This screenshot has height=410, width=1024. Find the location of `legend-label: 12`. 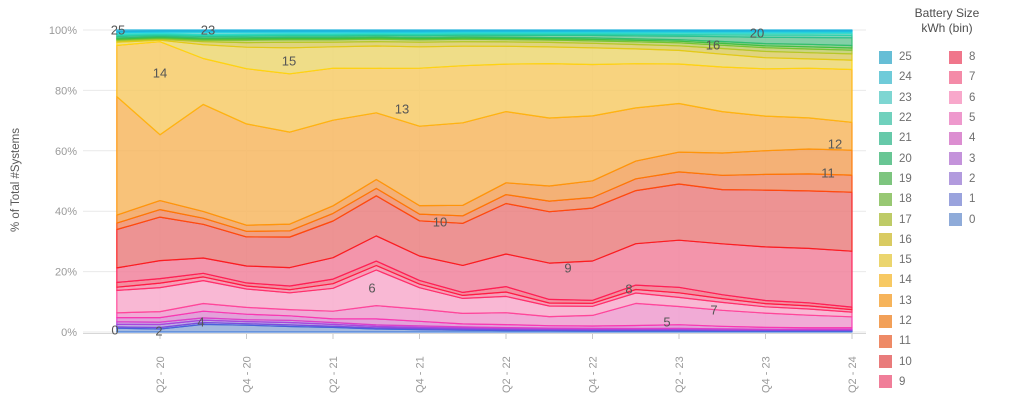

legend-label: 12 is located at coordinates (905, 321).